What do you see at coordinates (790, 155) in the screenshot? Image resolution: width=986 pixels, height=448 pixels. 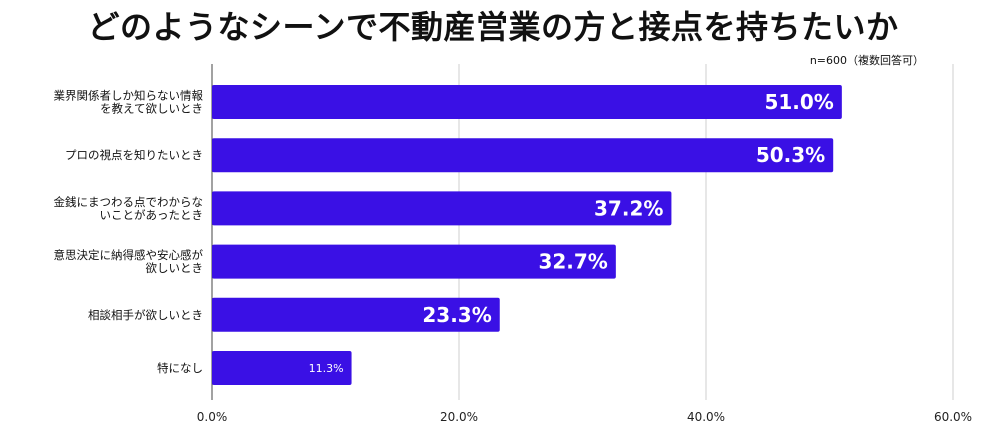 I see `data-label: 50.3%` at bounding box center [790, 155].